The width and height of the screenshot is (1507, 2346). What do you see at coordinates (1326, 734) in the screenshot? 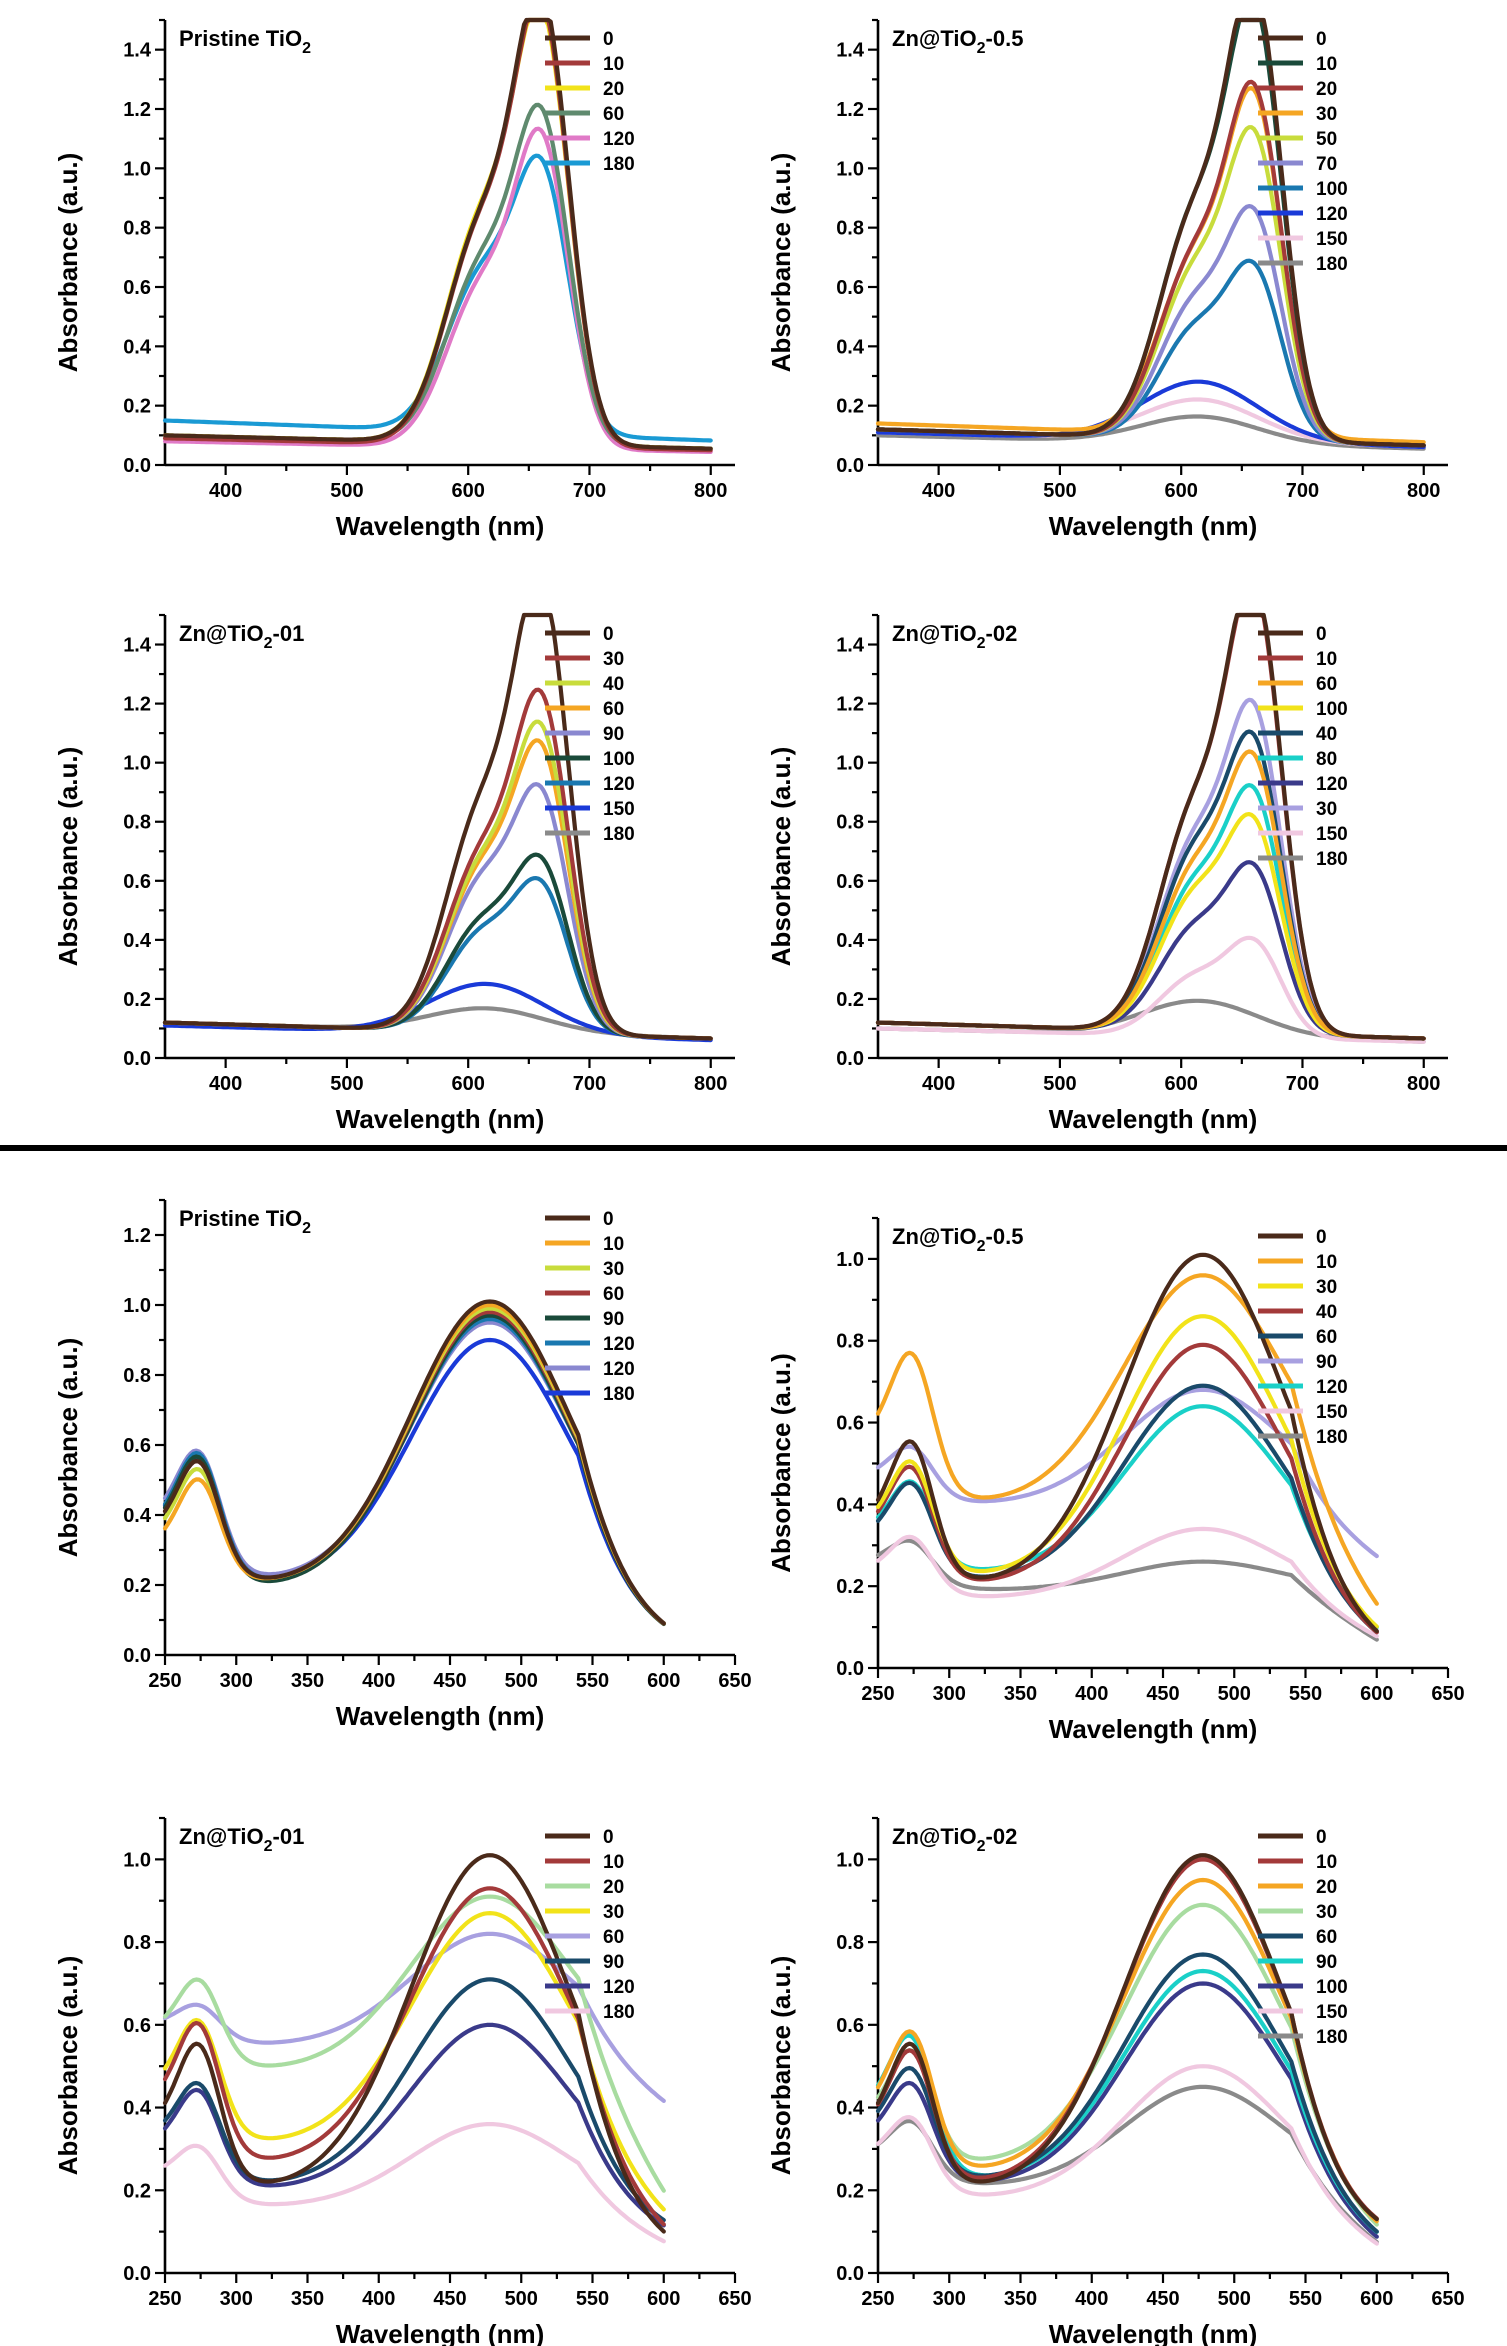
I see `legend-label: 40` at bounding box center [1326, 734].